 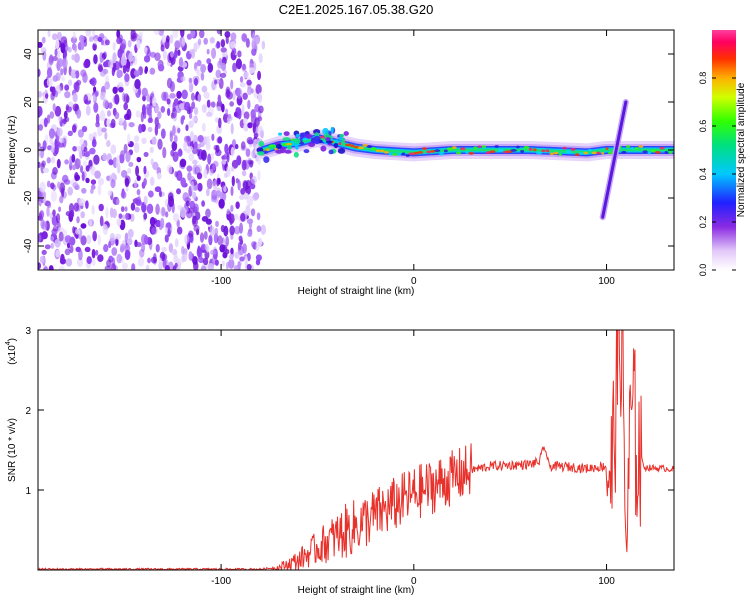 What do you see at coordinates (356, 291) in the screenshot?
I see `spectrogram-xlabel: Height of straight line (km)` at bounding box center [356, 291].